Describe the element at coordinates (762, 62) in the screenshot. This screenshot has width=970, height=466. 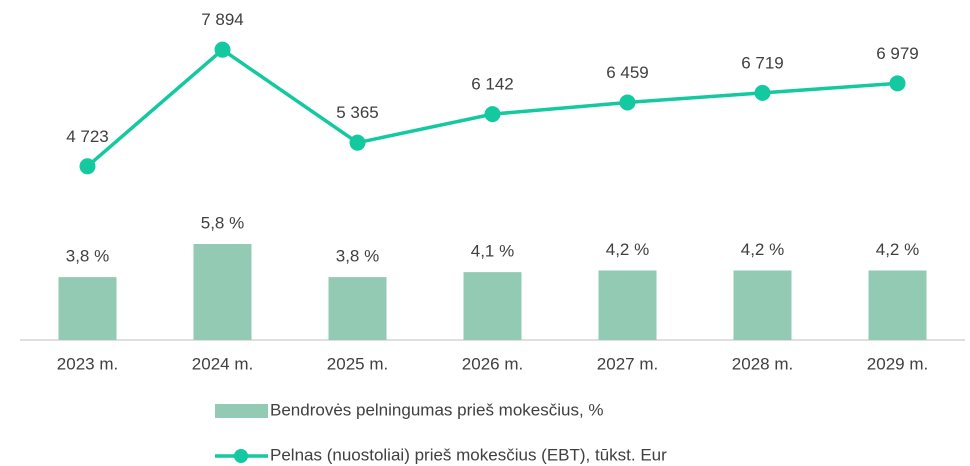
I see `point-label: 6 719` at that location.